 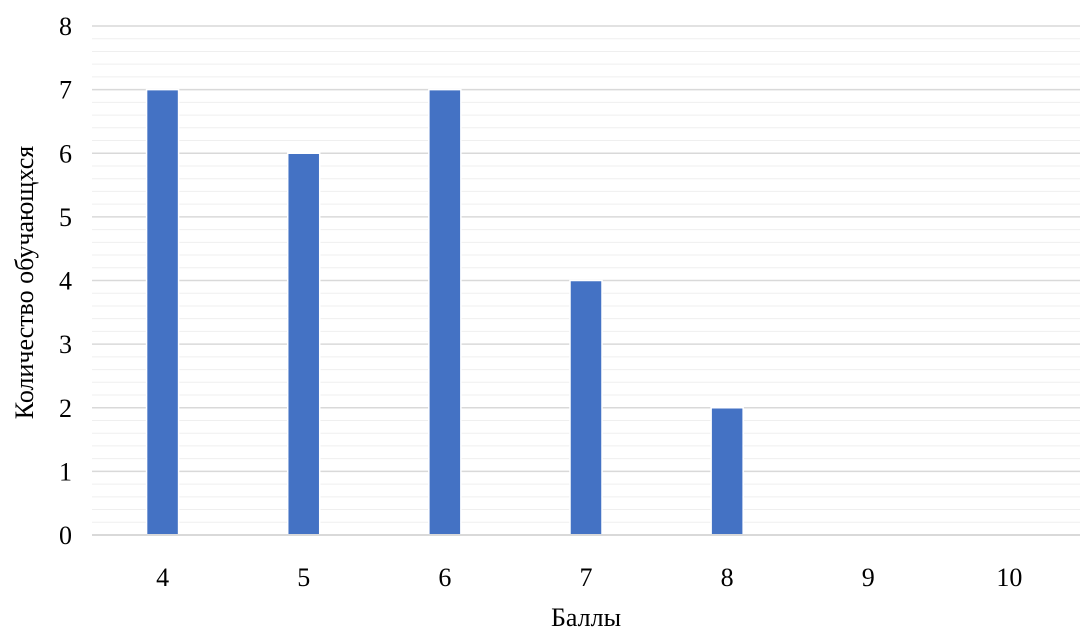 I want to click on x-tick-label: 5, so click(x=303, y=577).